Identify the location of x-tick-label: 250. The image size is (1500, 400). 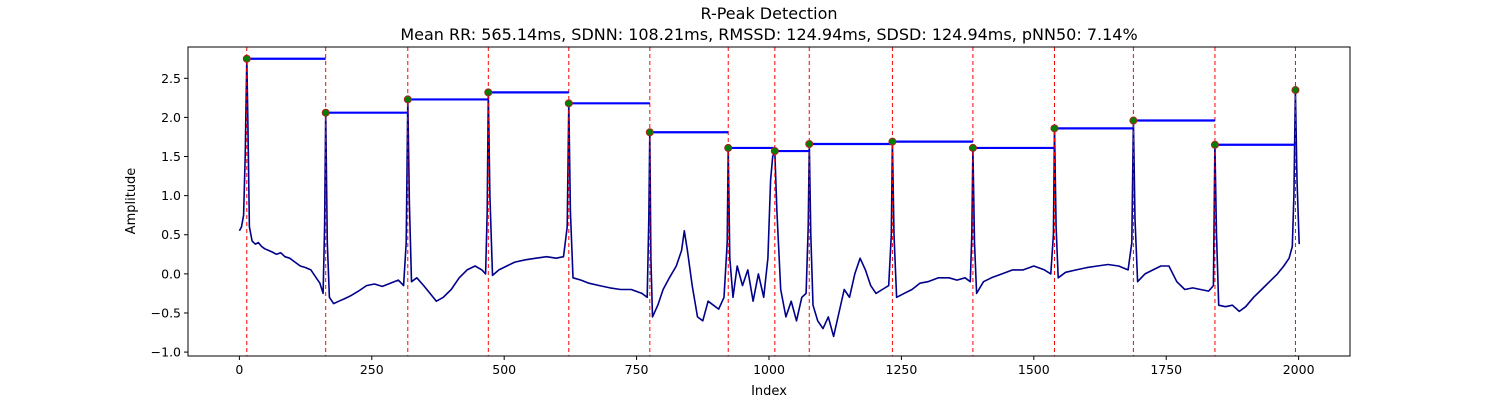
(372, 369).